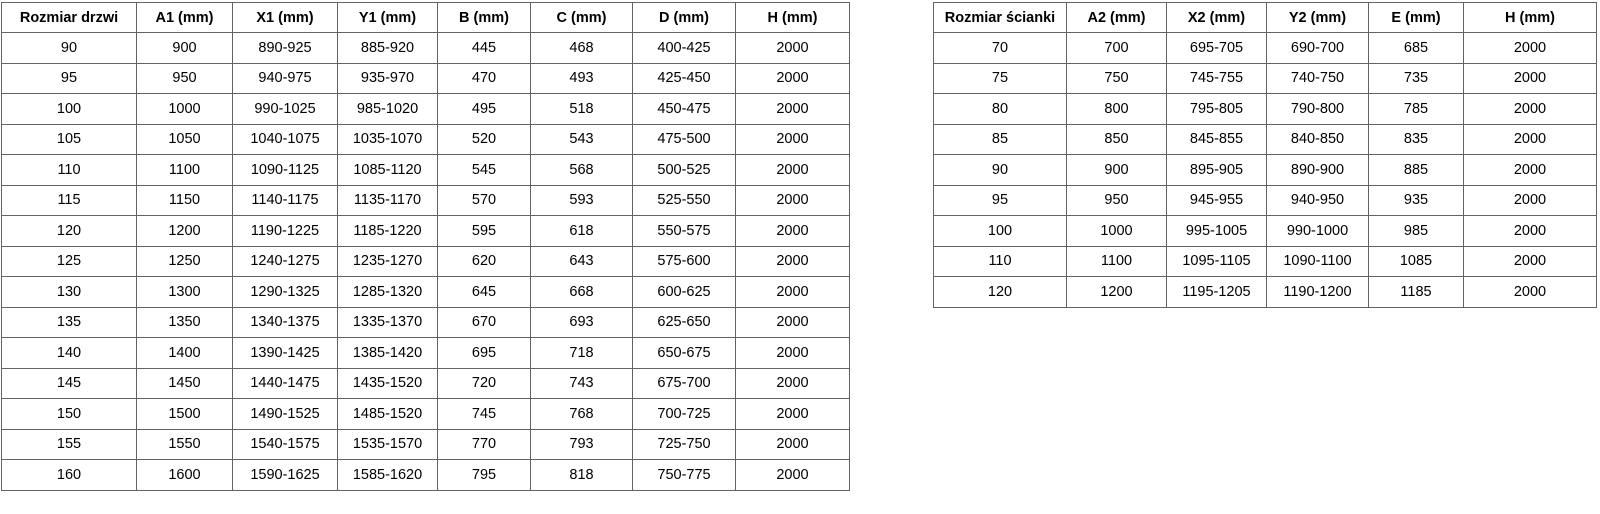  I want to click on doors-table-cell: 1450, so click(184, 383).